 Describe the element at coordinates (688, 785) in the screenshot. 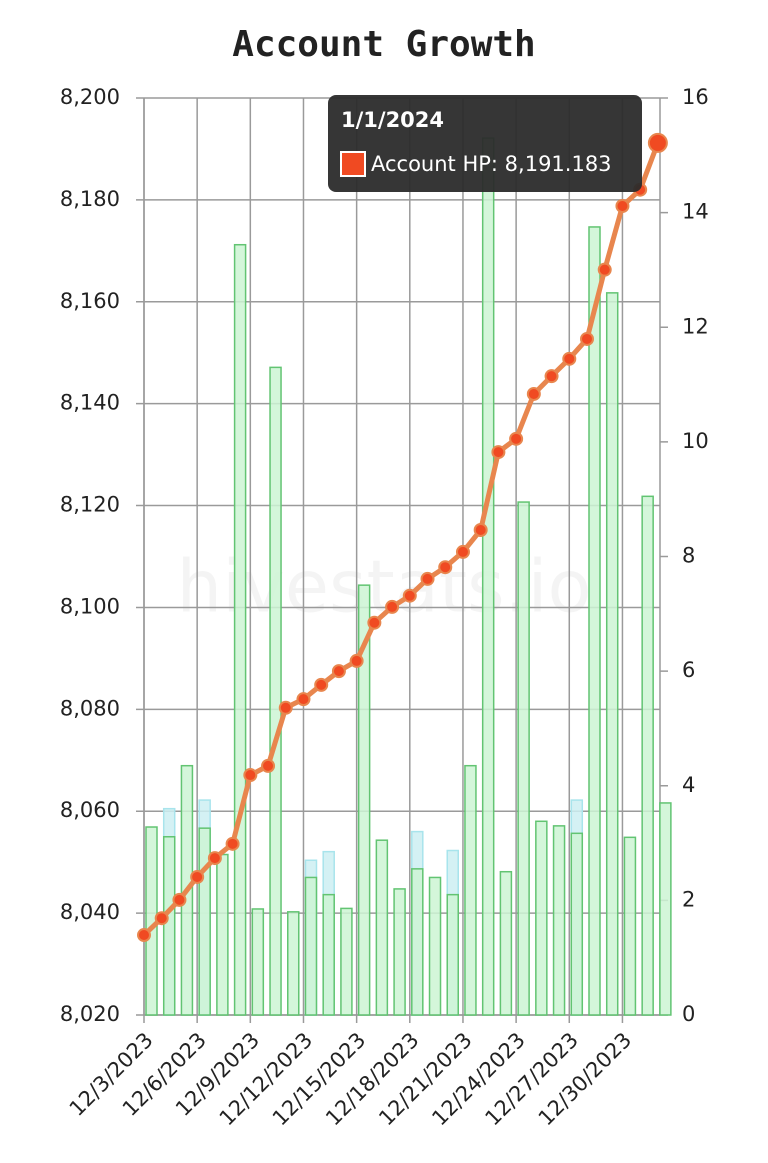

I see `y2-tick-label: 4` at that location.